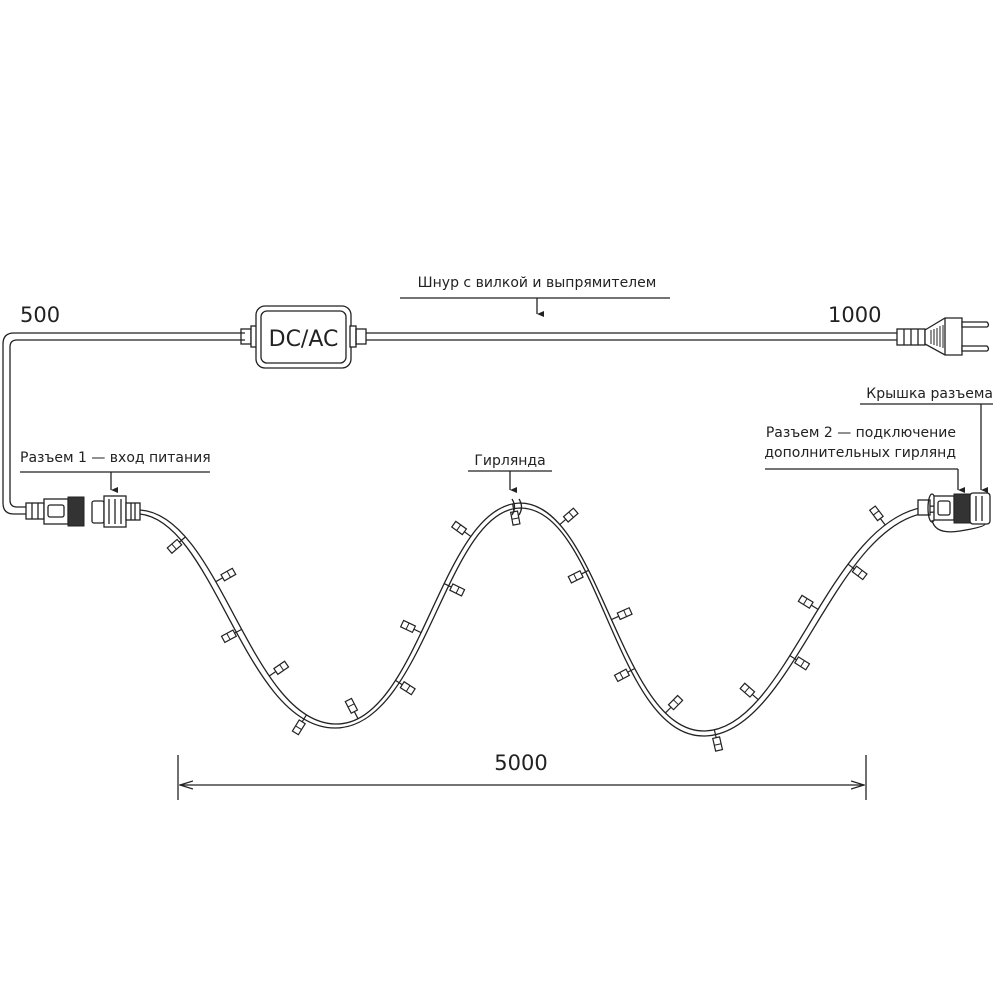 The height and width of the screenshot is (1000, 1000). Describe the element at coordinates (116, 511) in the screenshot. I see `connector1-female-icon` at that location.